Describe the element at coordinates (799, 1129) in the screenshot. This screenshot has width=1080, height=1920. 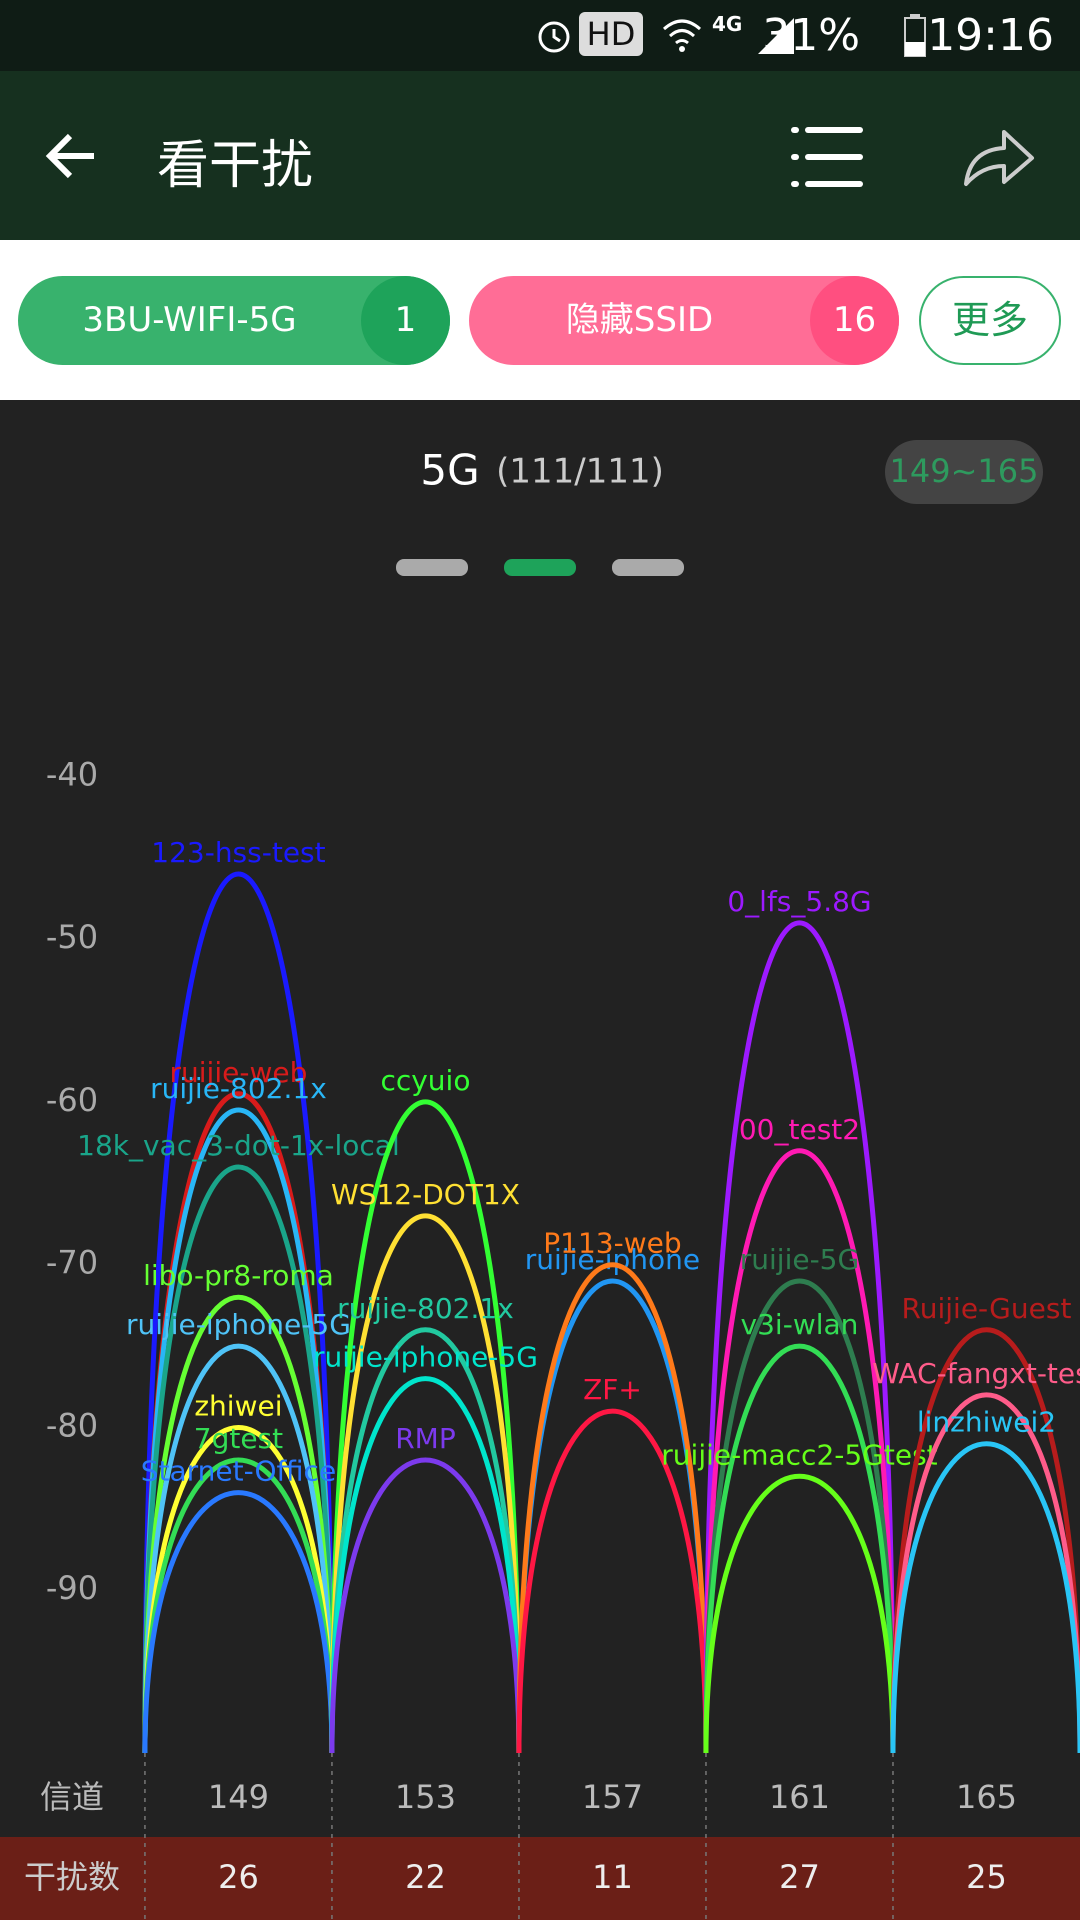
I see `network-label: 00_test2` at that location.